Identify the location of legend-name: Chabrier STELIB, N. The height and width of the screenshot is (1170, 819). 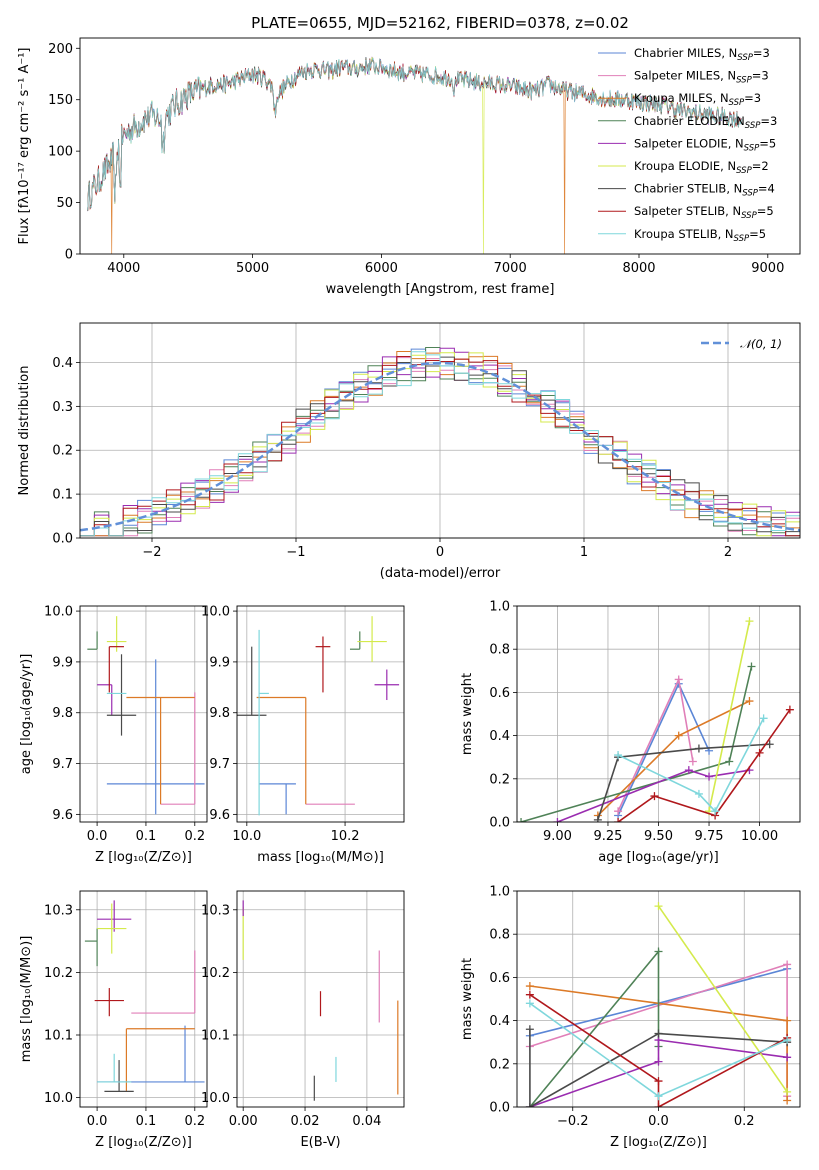
(688, 189).